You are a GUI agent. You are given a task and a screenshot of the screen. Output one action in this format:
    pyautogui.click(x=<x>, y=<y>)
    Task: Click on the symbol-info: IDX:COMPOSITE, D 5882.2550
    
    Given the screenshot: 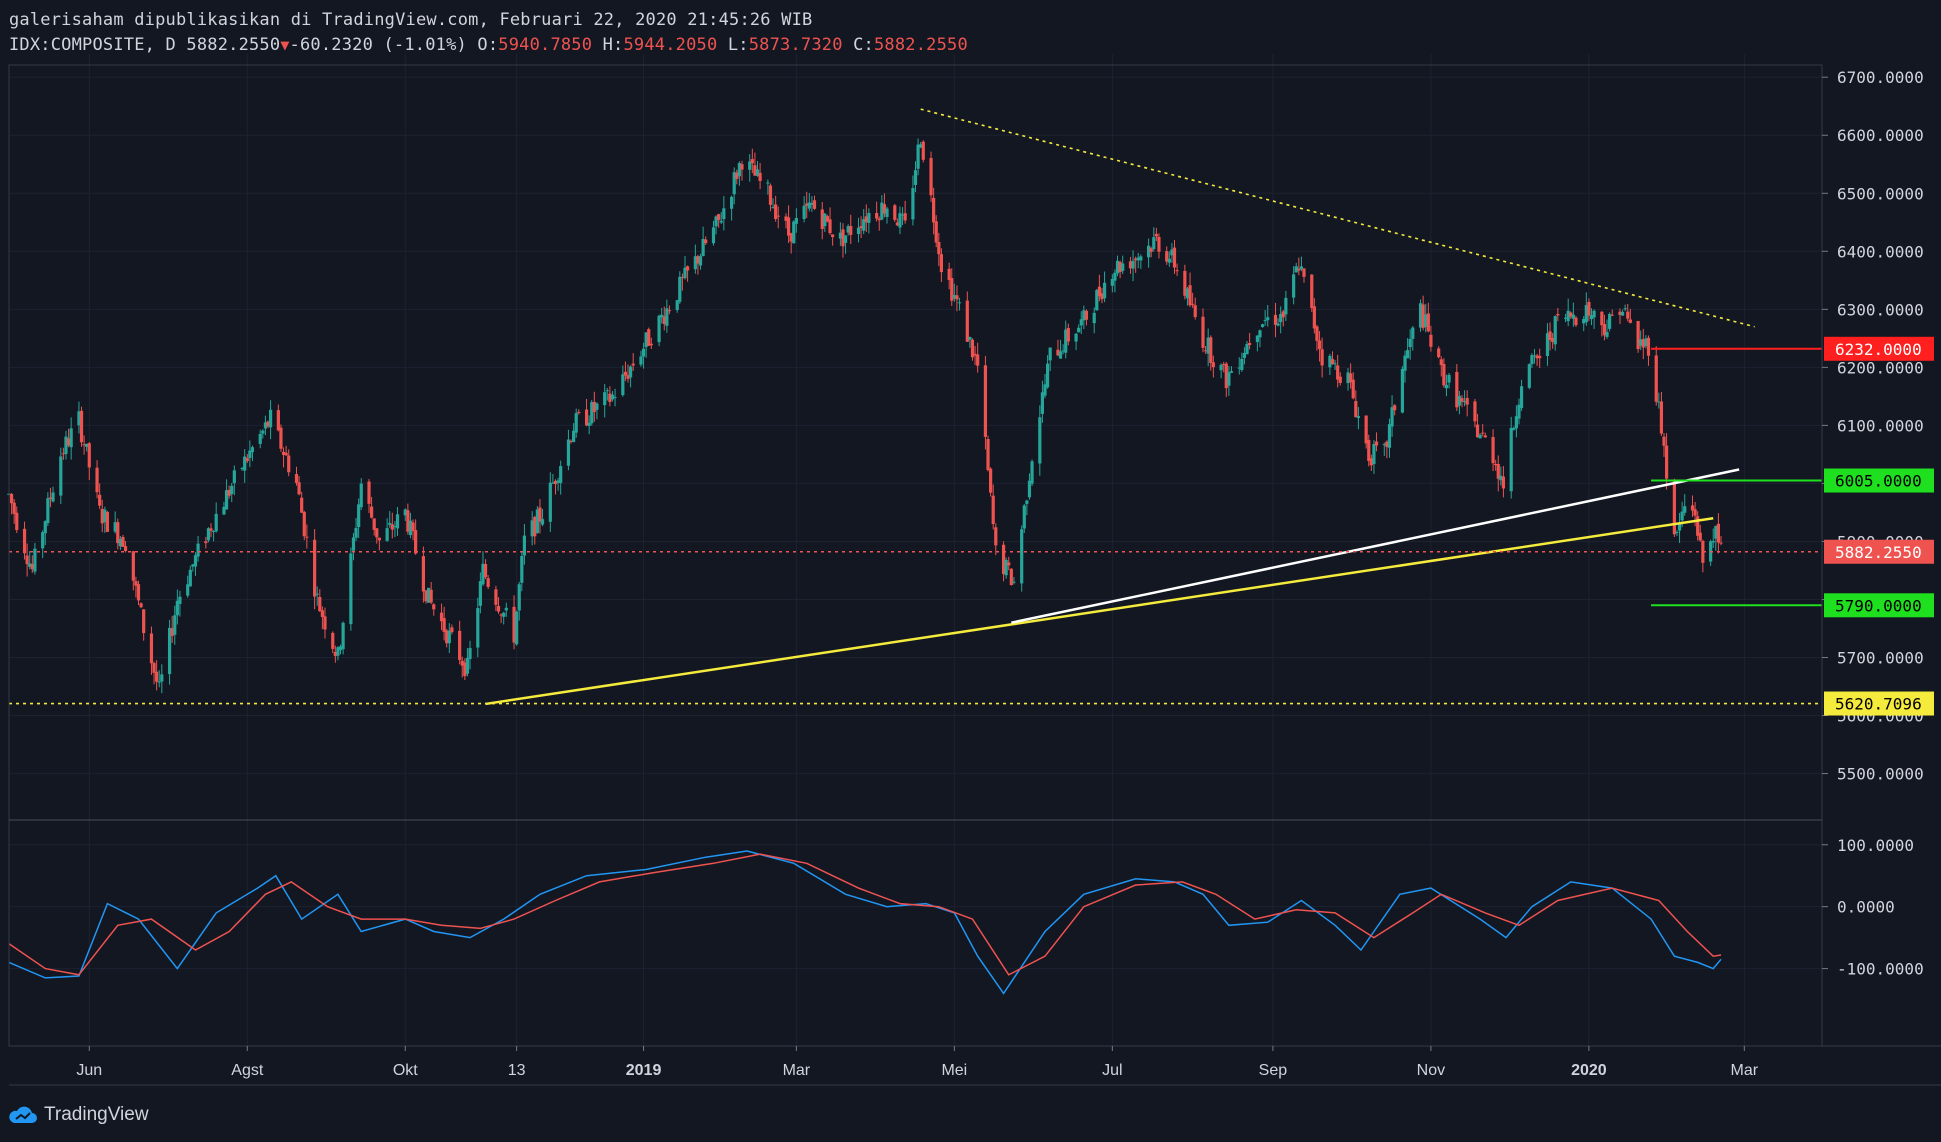 What is the action you would take?
    pyautogui.click(x=145, y=45)
    